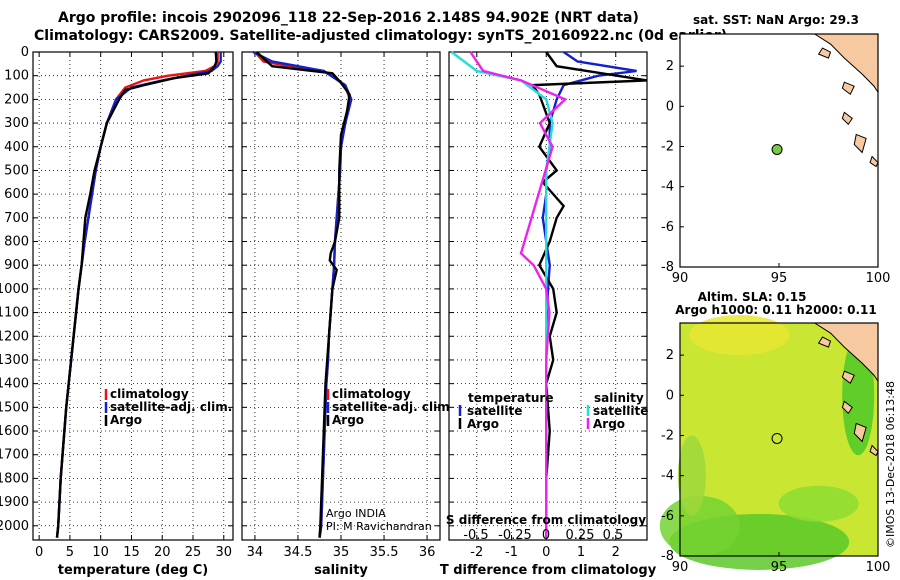 The width and height of the screenshot is (900, 580). What do you see at coordinates (14, 431) in the screenshot?
I see `y-tick-label: 1600` at bounding box center [14, 431].